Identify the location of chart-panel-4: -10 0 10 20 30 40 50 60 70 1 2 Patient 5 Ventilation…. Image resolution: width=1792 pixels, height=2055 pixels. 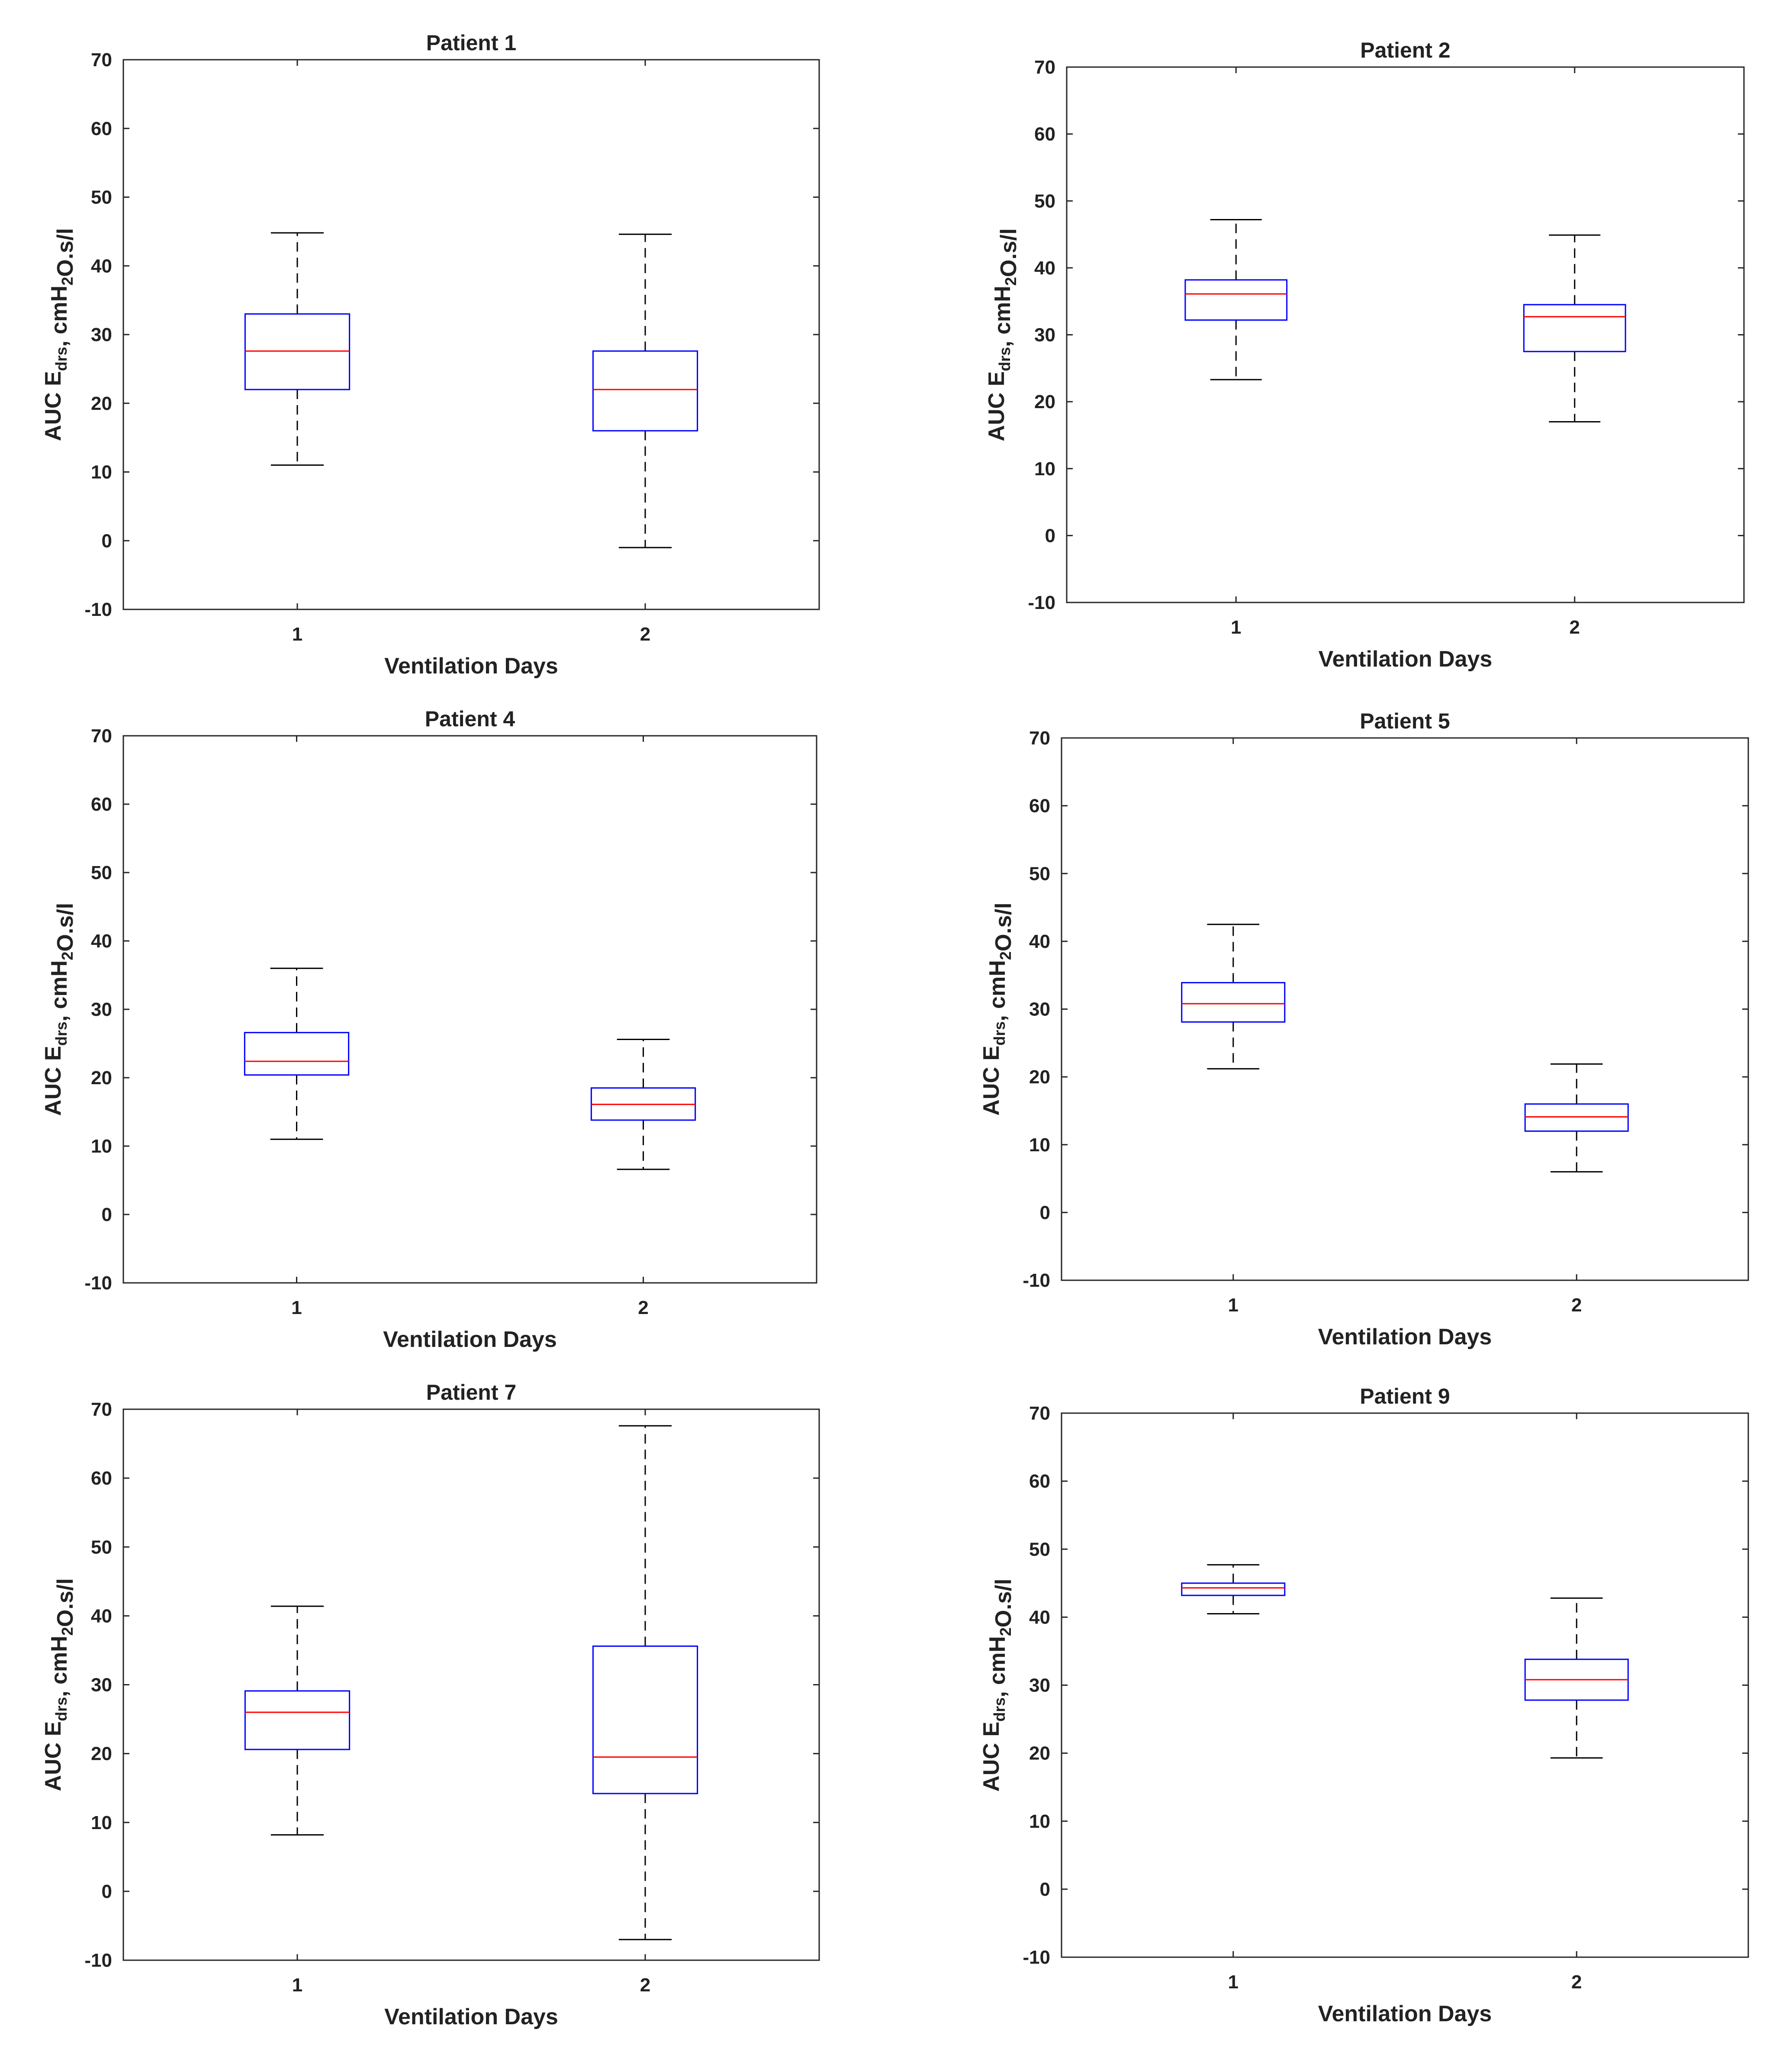
(1364, 1029).